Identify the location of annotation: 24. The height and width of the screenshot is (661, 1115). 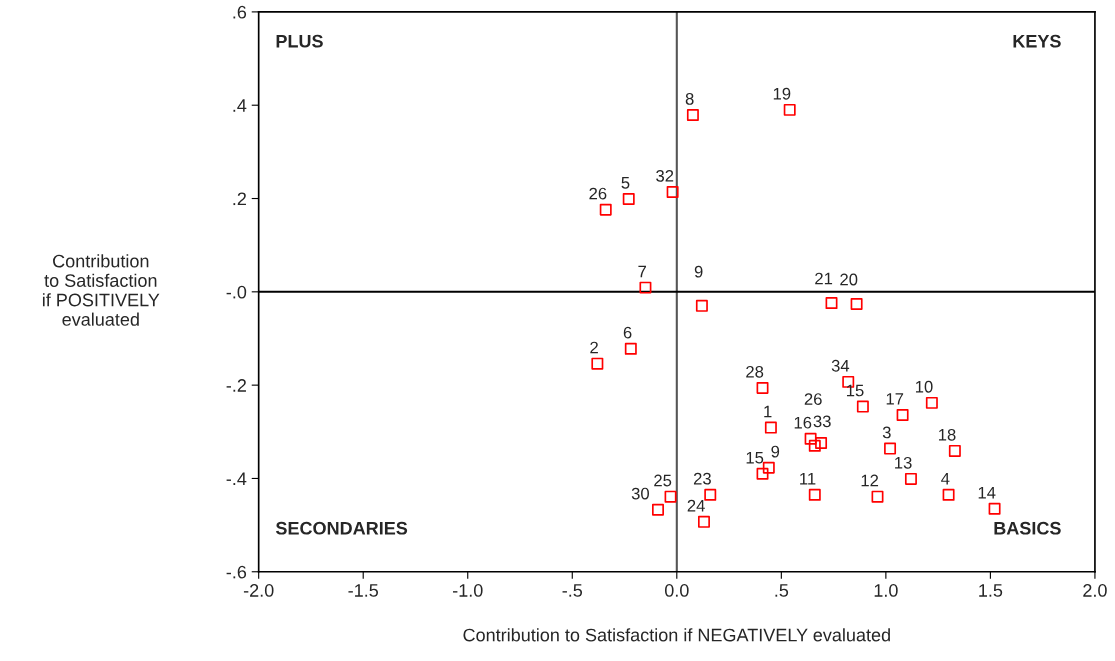
(696, 505).